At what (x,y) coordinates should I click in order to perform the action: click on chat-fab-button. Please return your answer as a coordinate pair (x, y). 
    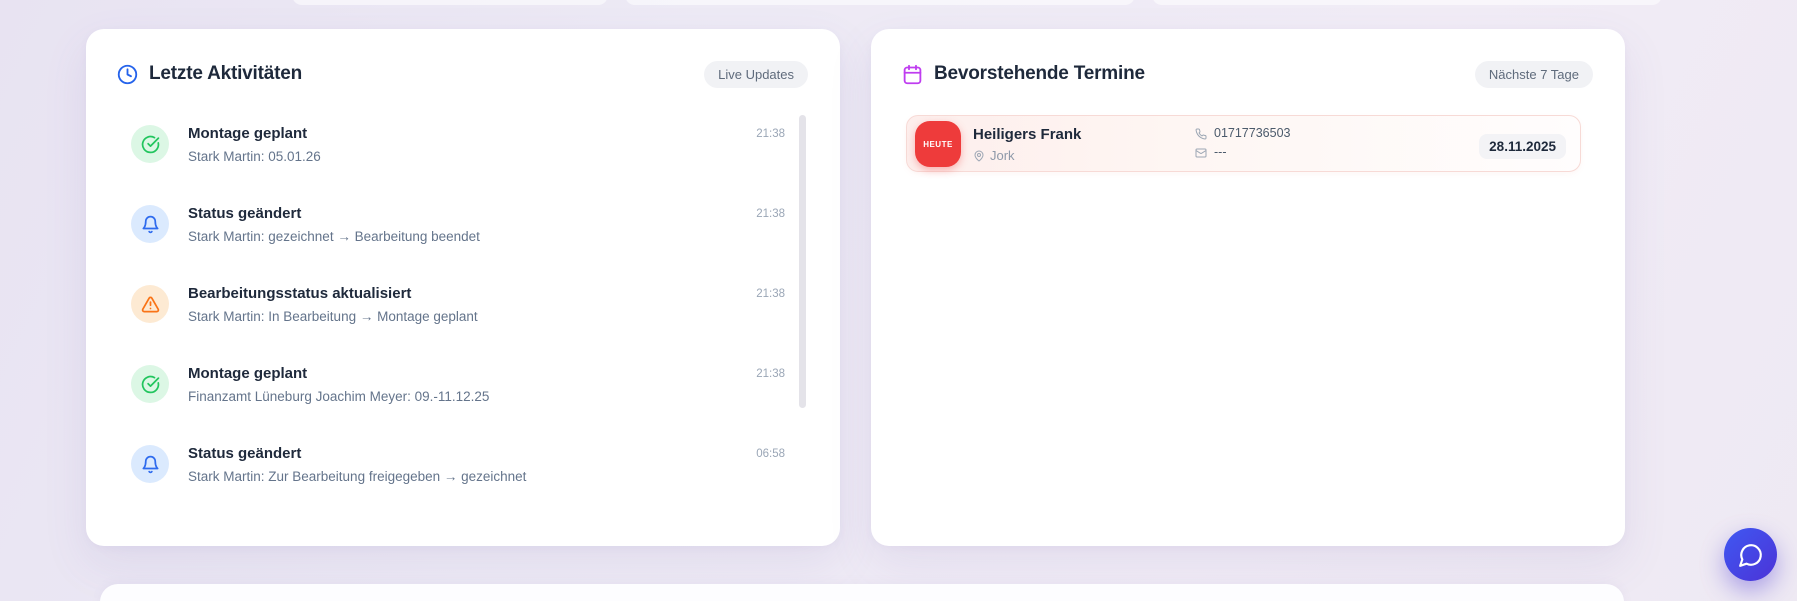
    Looking at the image, I should click on (1750, 554).